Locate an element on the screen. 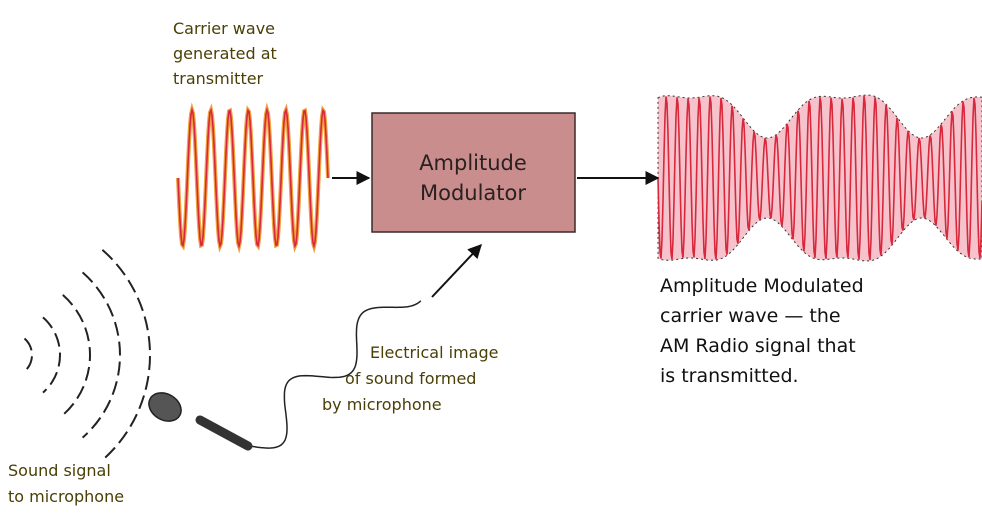 This screenshot has height=523, width=982. label-line: generated at is located at coordinates (225, 53).